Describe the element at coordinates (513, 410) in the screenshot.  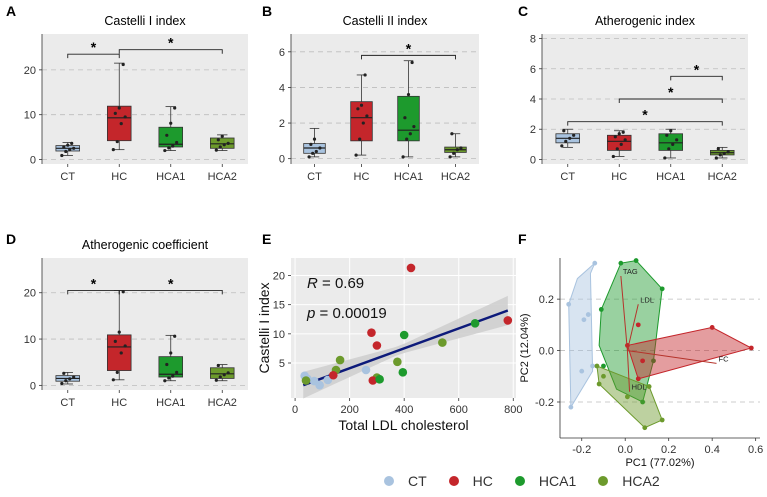
I see `x-tick-label: 800` at that location.